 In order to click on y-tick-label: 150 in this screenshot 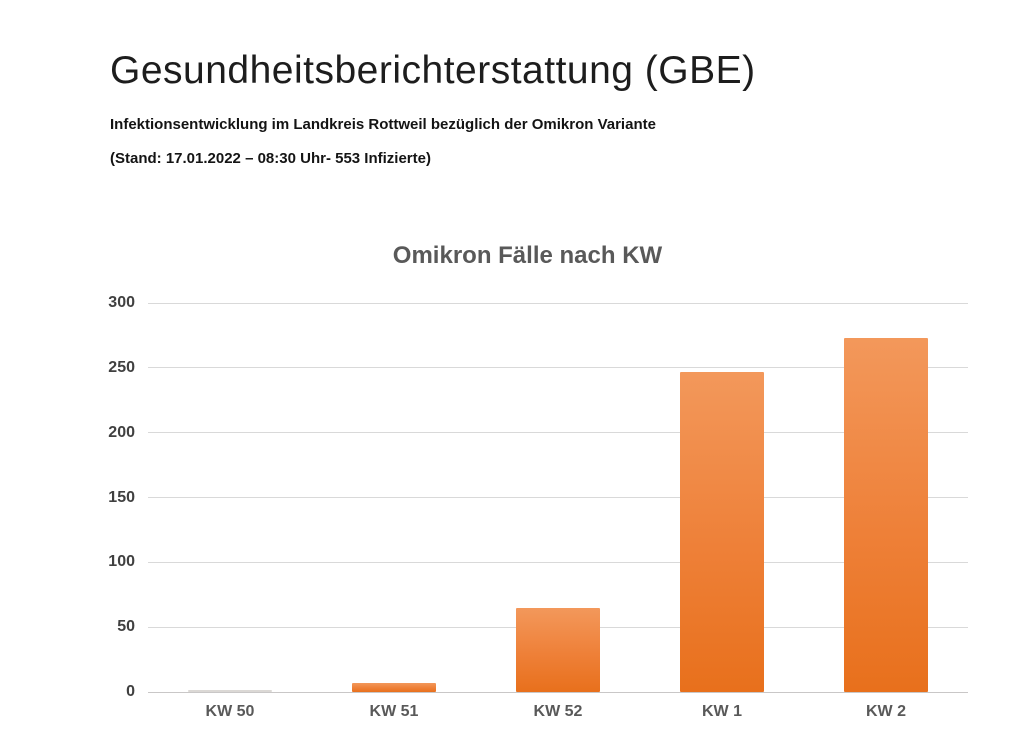, I will do `click(121, 497)`.